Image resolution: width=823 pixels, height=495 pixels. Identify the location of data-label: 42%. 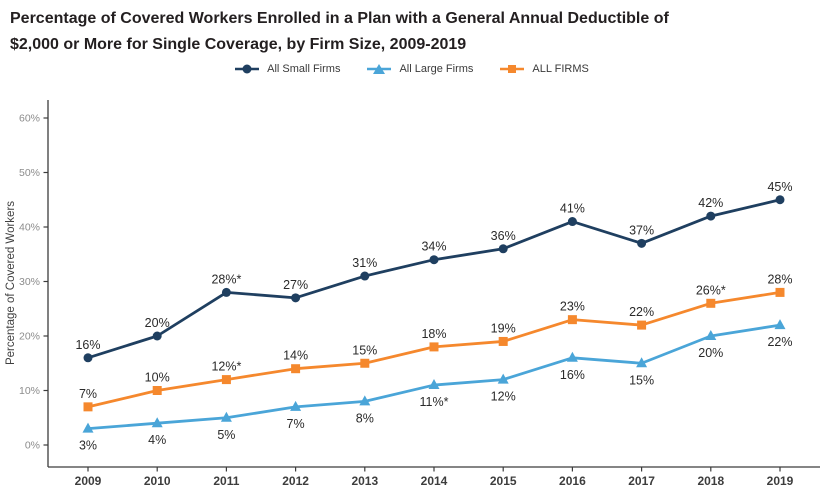
(710, 203).